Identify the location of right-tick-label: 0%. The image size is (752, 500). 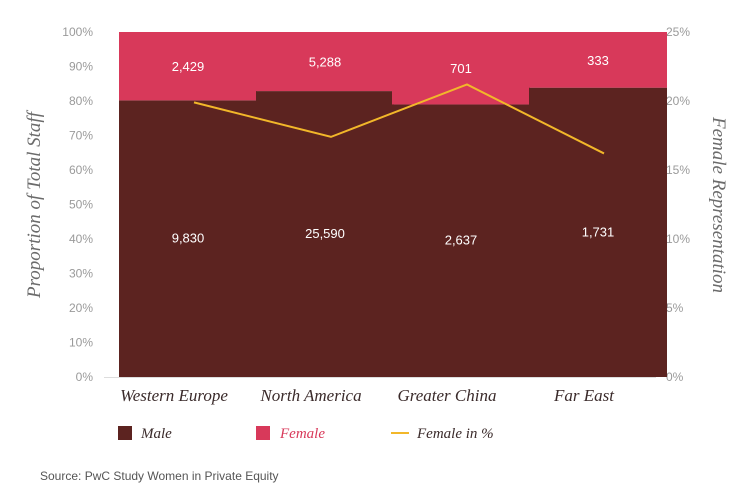
(675, 377).